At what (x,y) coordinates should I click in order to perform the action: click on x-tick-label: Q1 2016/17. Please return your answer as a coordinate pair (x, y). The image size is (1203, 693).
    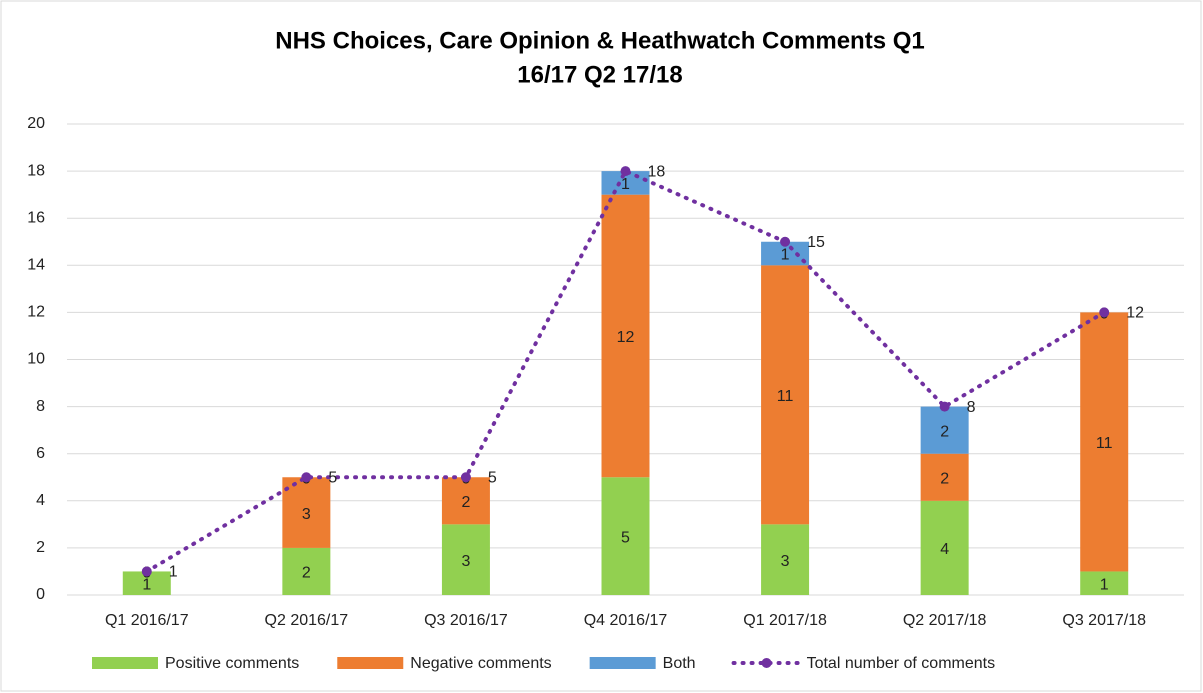
    Looking at the image, I should click on (147, 620).